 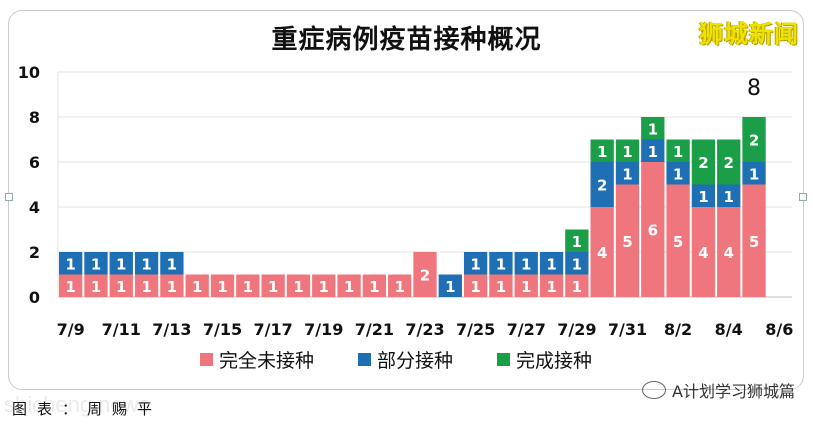 I want to click on total-annotation: 8, so click(x=754, y=88).